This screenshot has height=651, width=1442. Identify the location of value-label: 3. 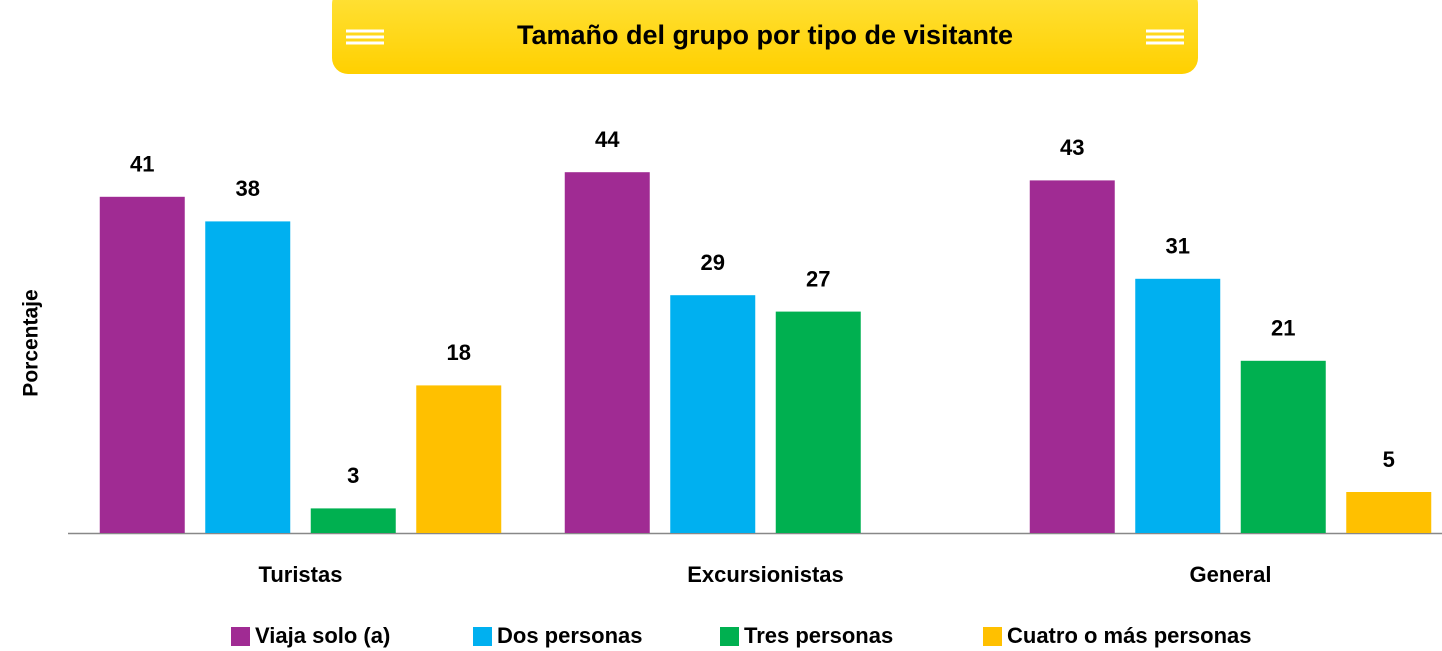
(353, 475).